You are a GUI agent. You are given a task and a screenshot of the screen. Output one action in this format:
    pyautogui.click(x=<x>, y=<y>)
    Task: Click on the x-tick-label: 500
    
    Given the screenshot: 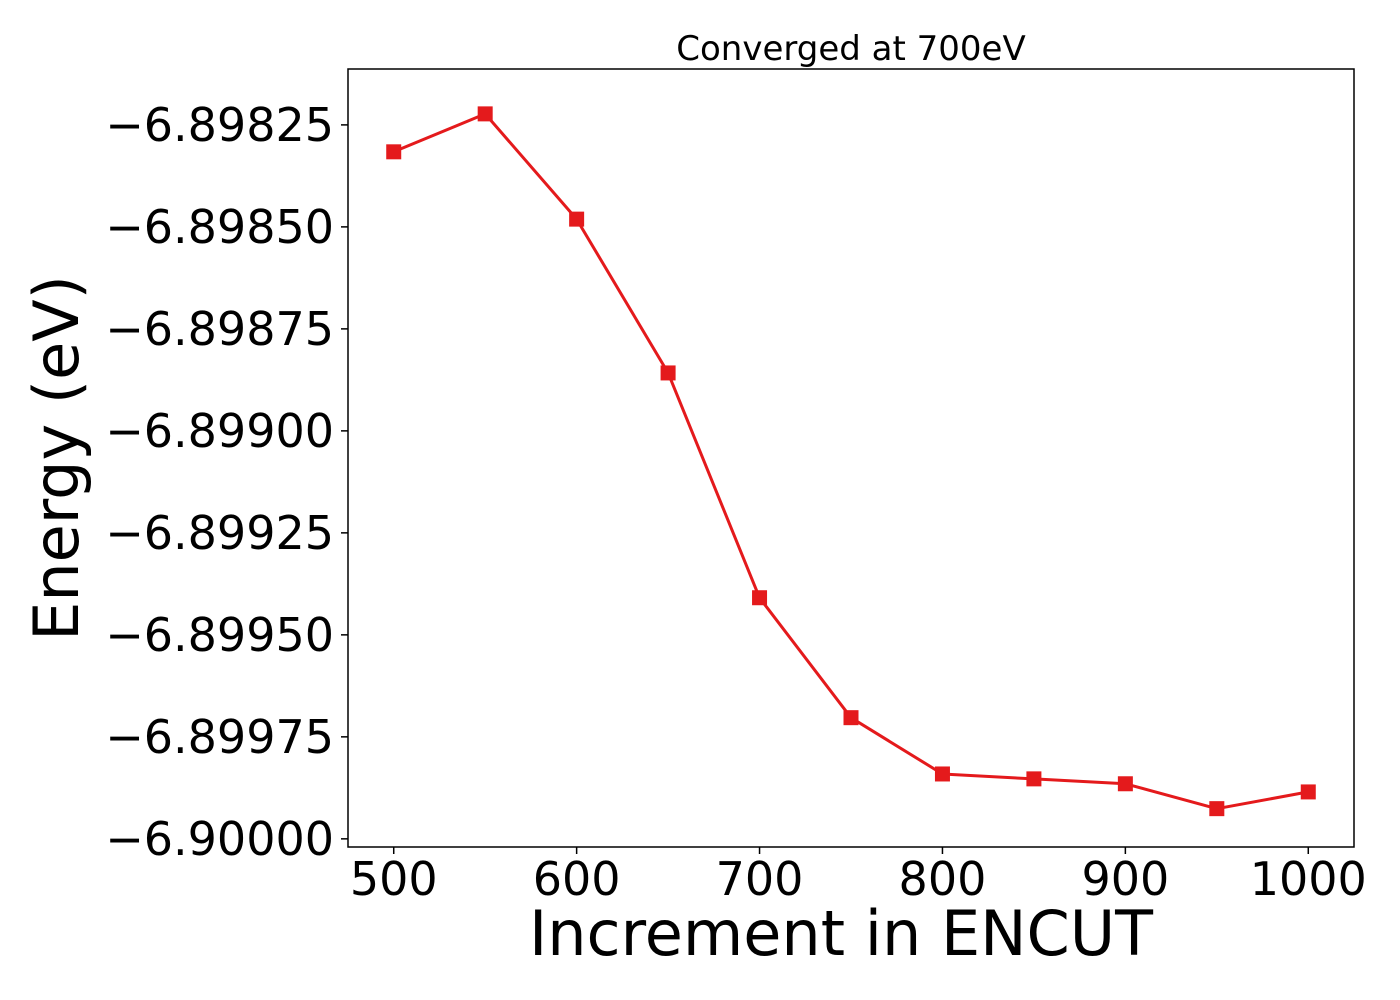 What is the action you would take?
    pyautogui.click(x=394, y=879)
    